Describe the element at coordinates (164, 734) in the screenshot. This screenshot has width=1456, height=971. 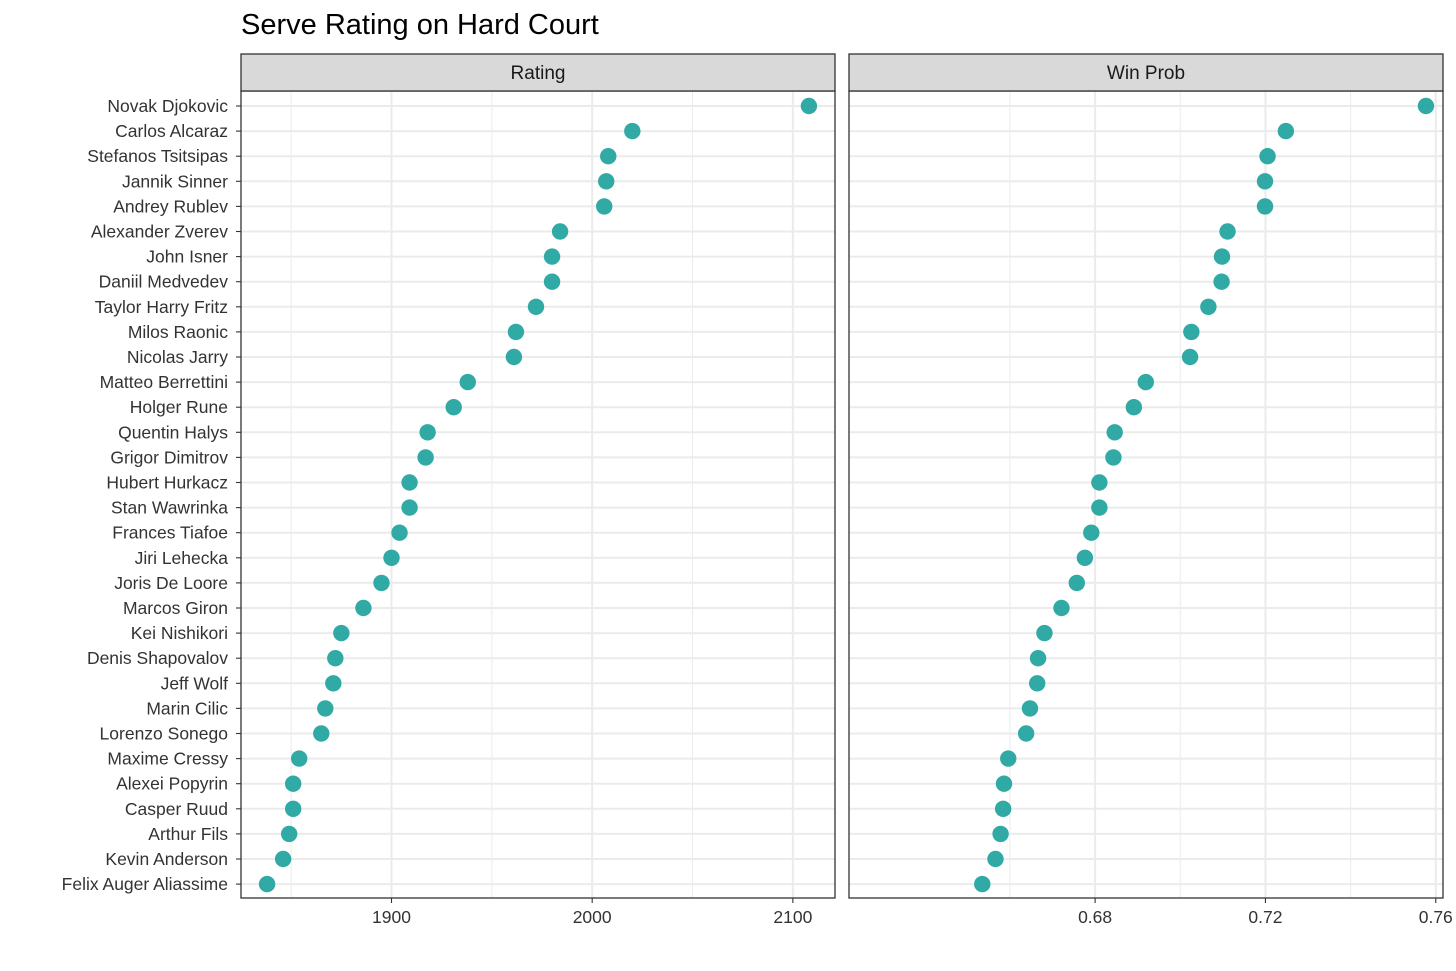
I see `y-tick-label: Lorenzo Sonego` at that location.